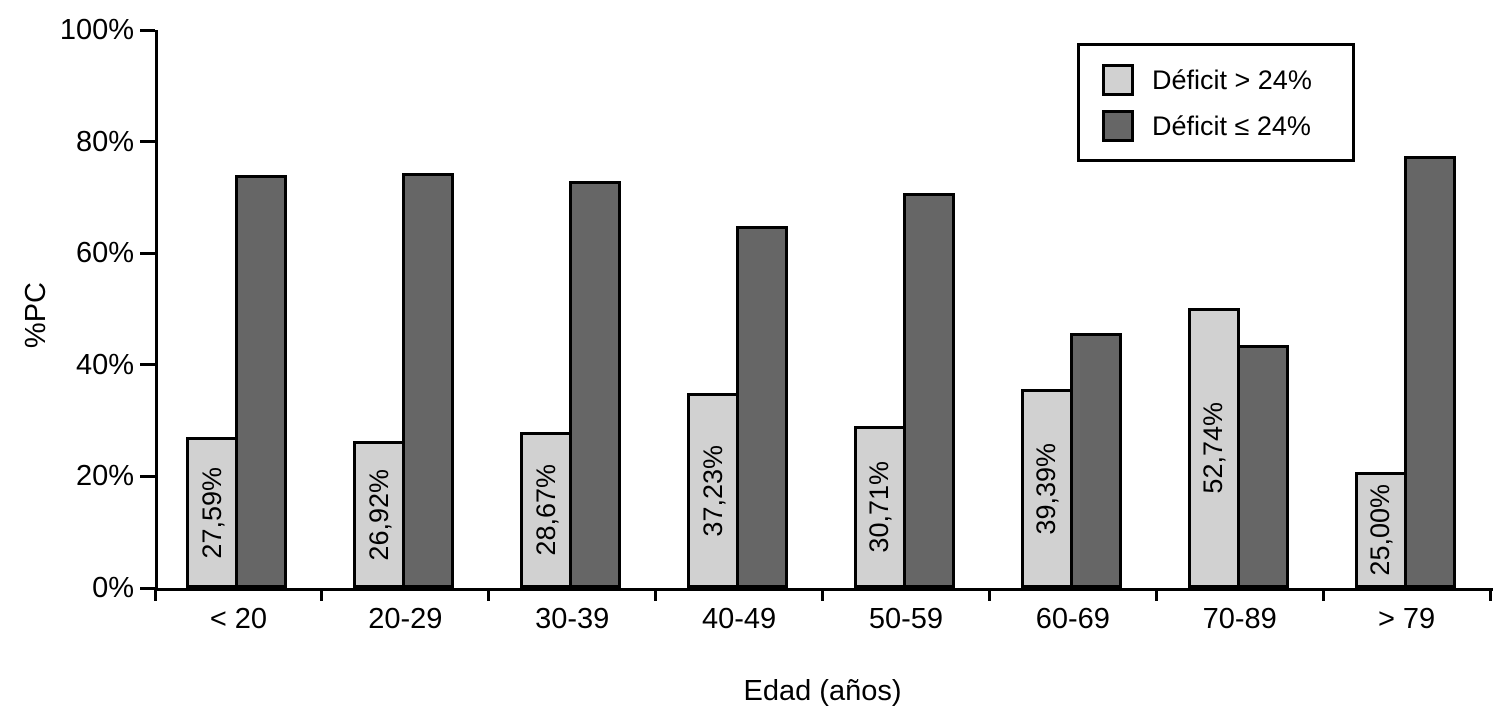  What do you see at coordinates (96, 30) in the screenshot?
I see `y-tick-label: 100%` at bounding box center [96, 30].